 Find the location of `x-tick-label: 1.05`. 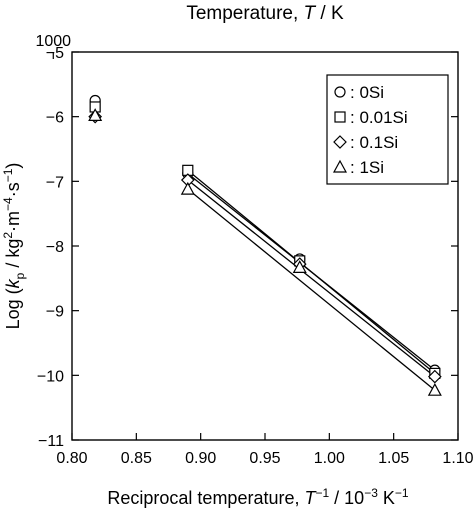

x-tick-label: 1.05 is located at coordinates (393, 458).